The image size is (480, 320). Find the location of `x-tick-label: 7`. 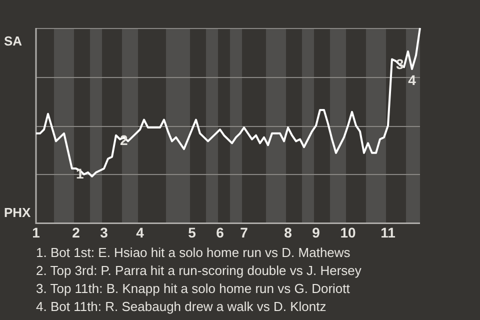

x-tick-label: 7 is located at coordinates (244, 232).